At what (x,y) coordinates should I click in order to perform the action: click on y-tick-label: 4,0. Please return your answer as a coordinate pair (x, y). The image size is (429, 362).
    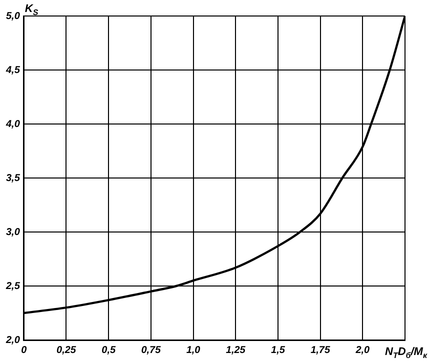
    Looking at the image, I should click on (12, 124).